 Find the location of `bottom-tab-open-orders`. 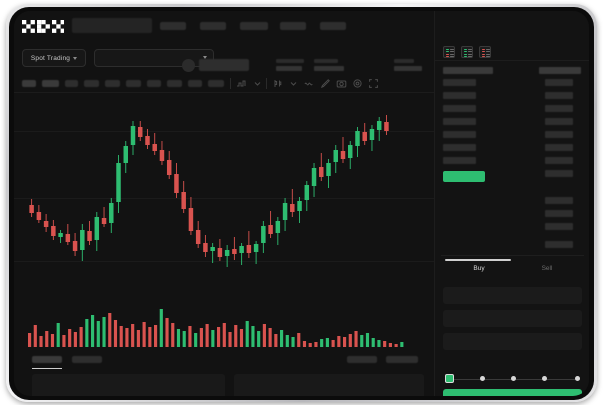

bottom-tab-open-orders is located at coordinates (47, 359).